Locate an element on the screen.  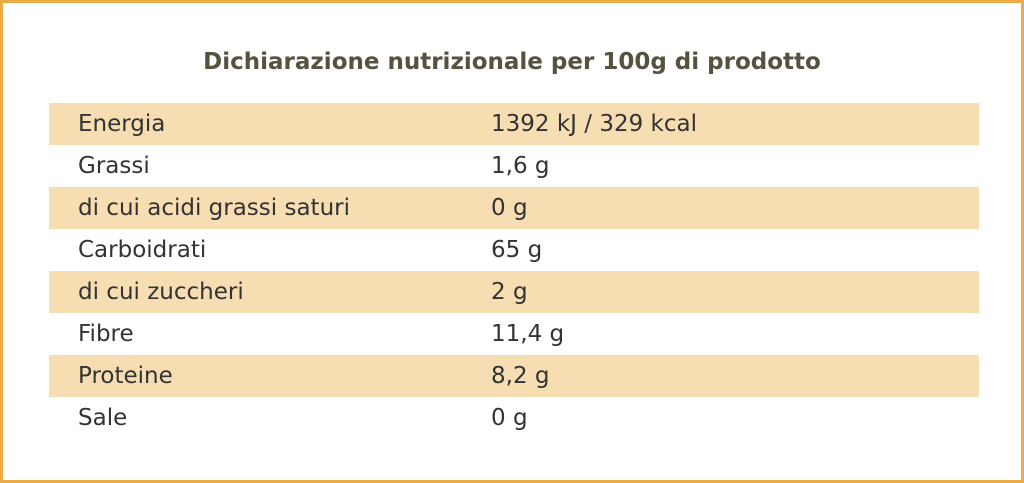
value-cell: 1392 kJ / 329 kcal is located at coordinates (594, 124).